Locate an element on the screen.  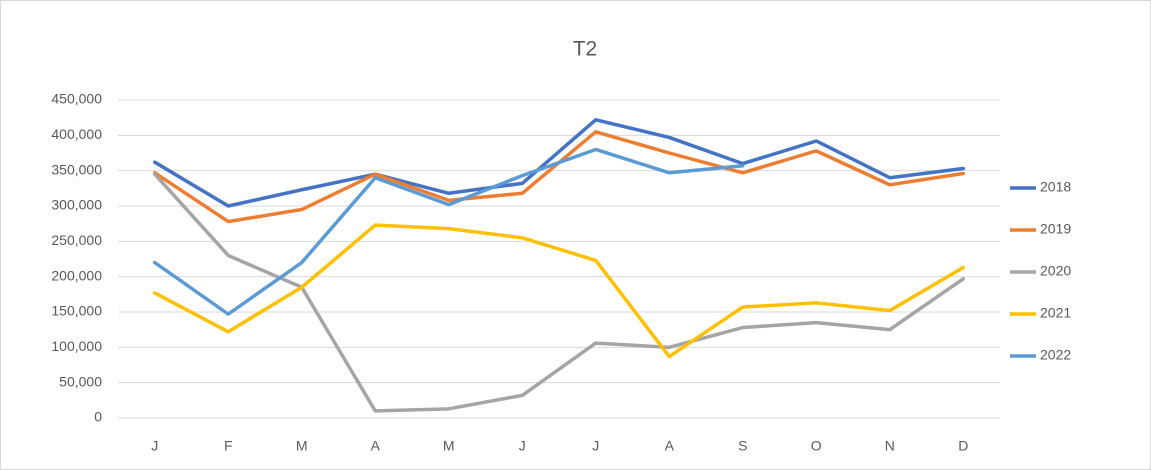
legend-label: 2019 is located at coordinates (1055, 229).